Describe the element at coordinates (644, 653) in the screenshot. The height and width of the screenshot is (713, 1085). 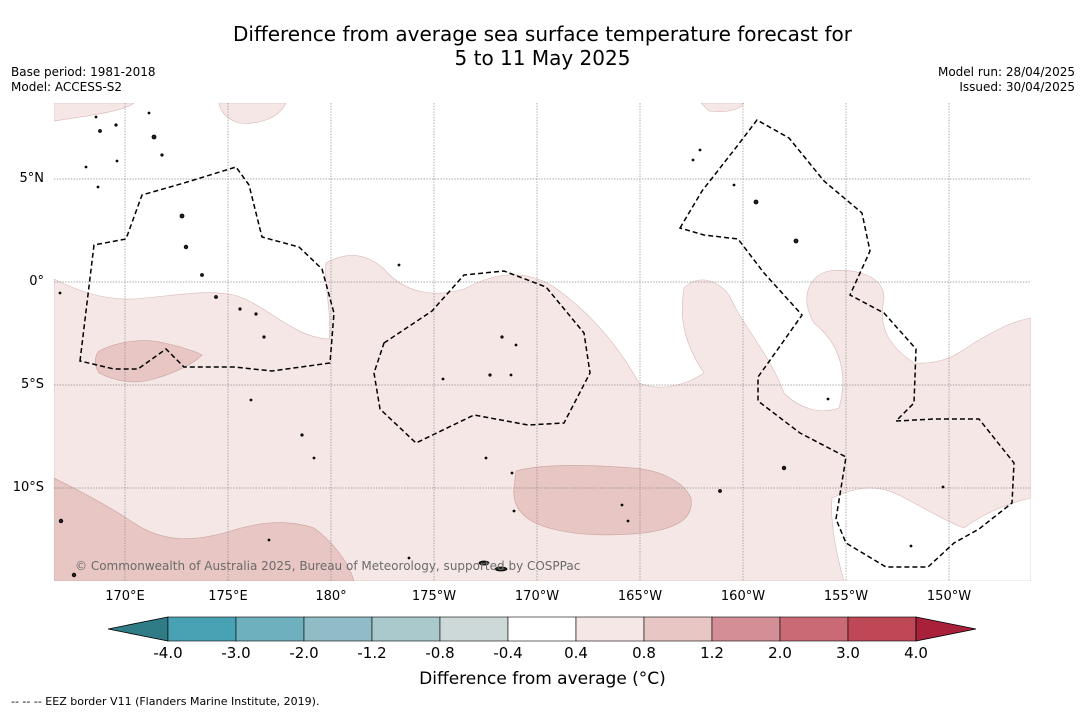
I see `colorbar-tick-8: 0.8` at that location.